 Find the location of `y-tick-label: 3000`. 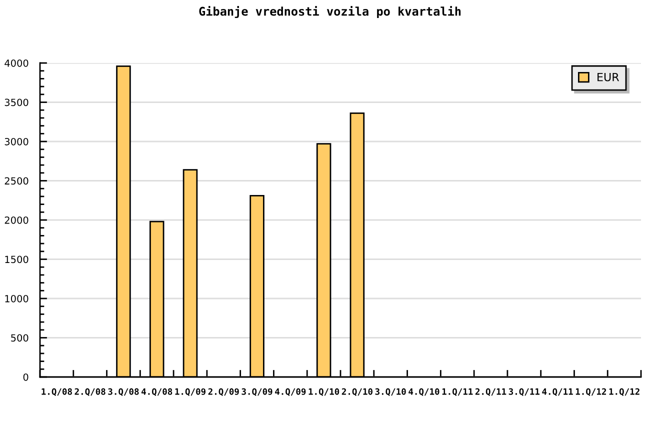

y-tick-label: 3000 is located at coordinates (16, 142).